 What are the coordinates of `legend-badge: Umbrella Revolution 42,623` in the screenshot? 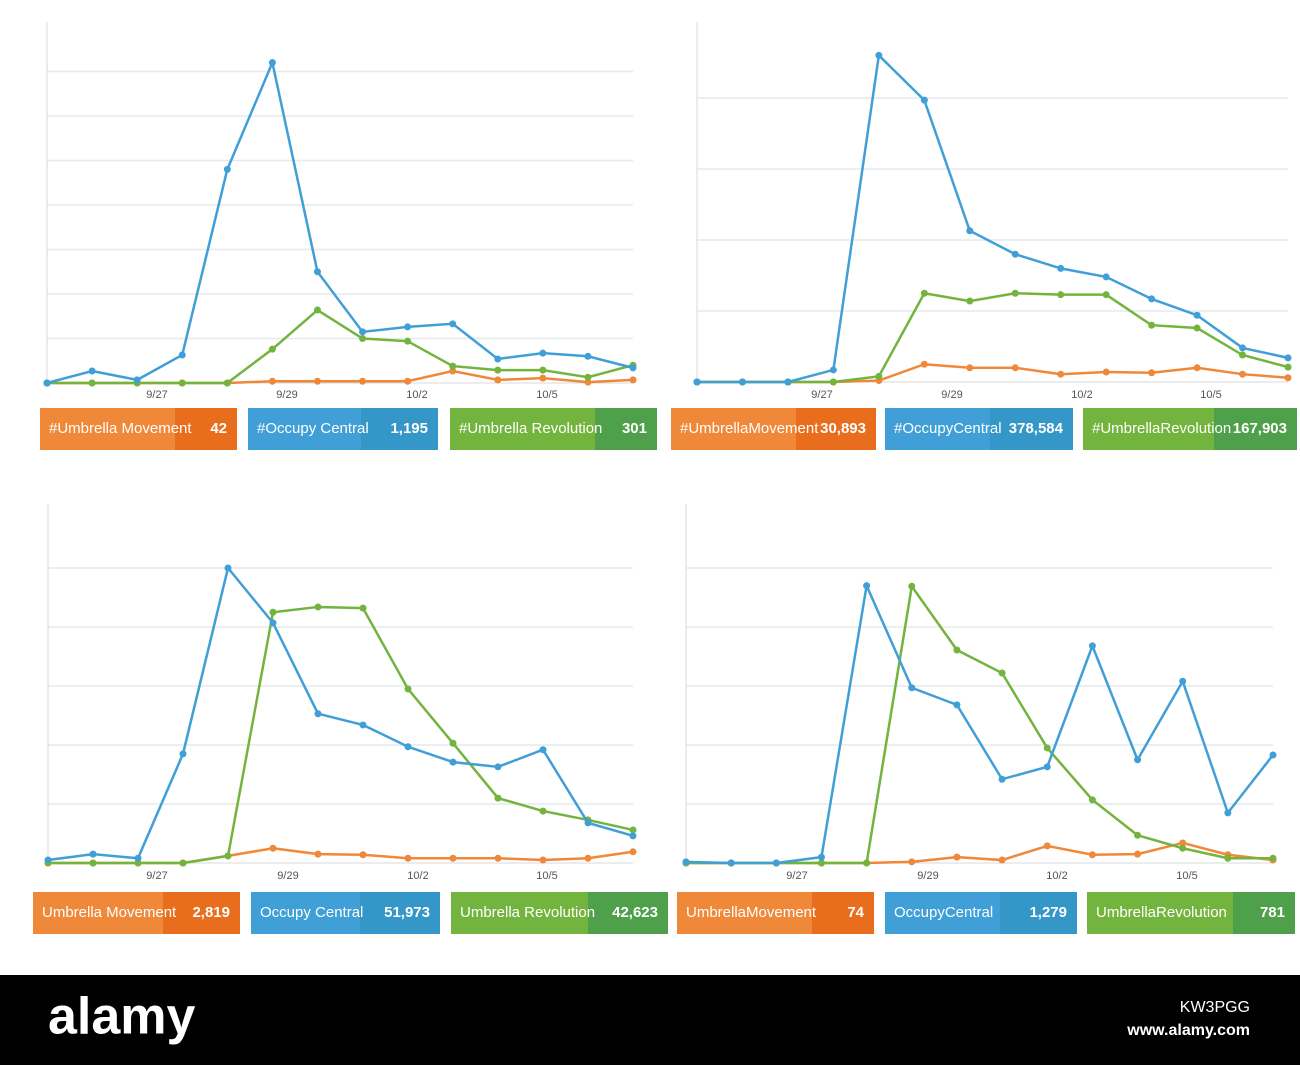 It's located at (559, 913).